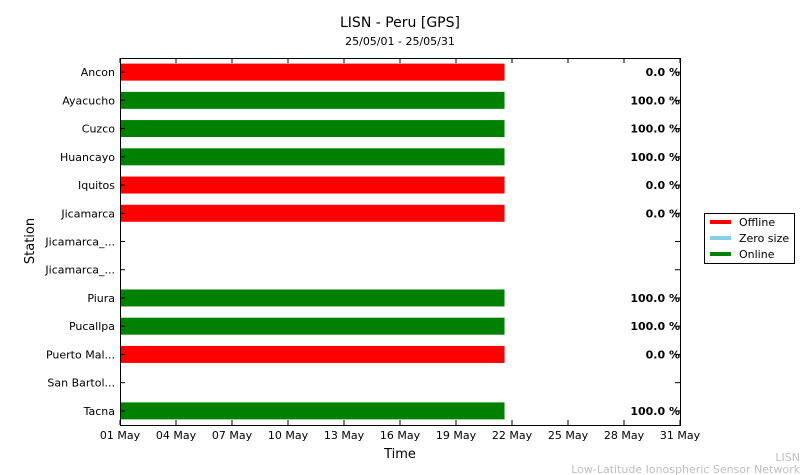 The width and height of the screenshot is (800, 475). What do you see at coordinates (176, 435) in the screenshot?
I see `x-tick-label: 04 May` at bounding box center [176, 435].